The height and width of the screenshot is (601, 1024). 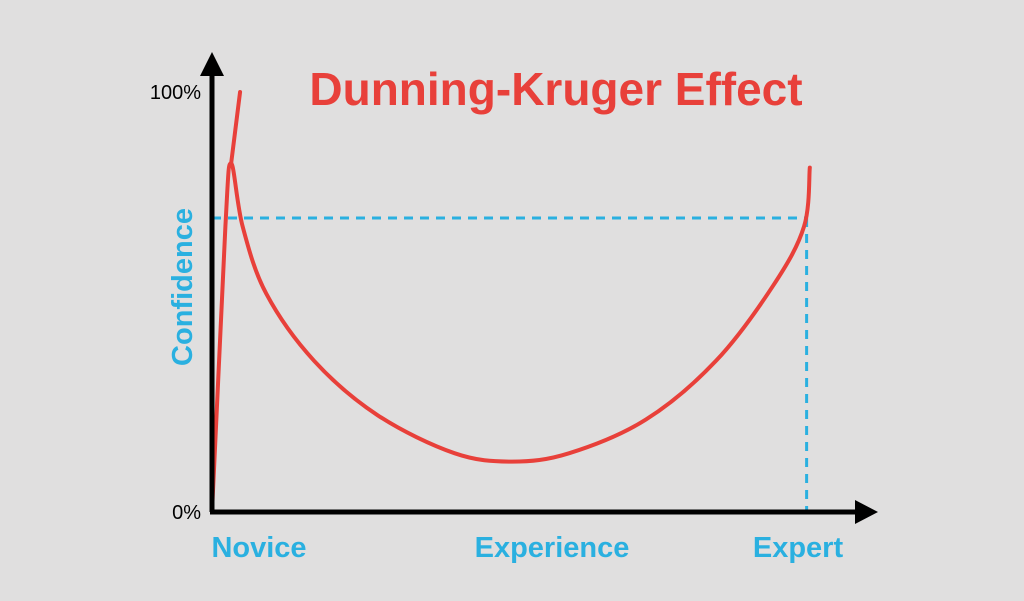 What do you see at coordinates (212, 64) in the screenshot?
I see `y-axis-arrow-icon` at bounding box center [212, 64].